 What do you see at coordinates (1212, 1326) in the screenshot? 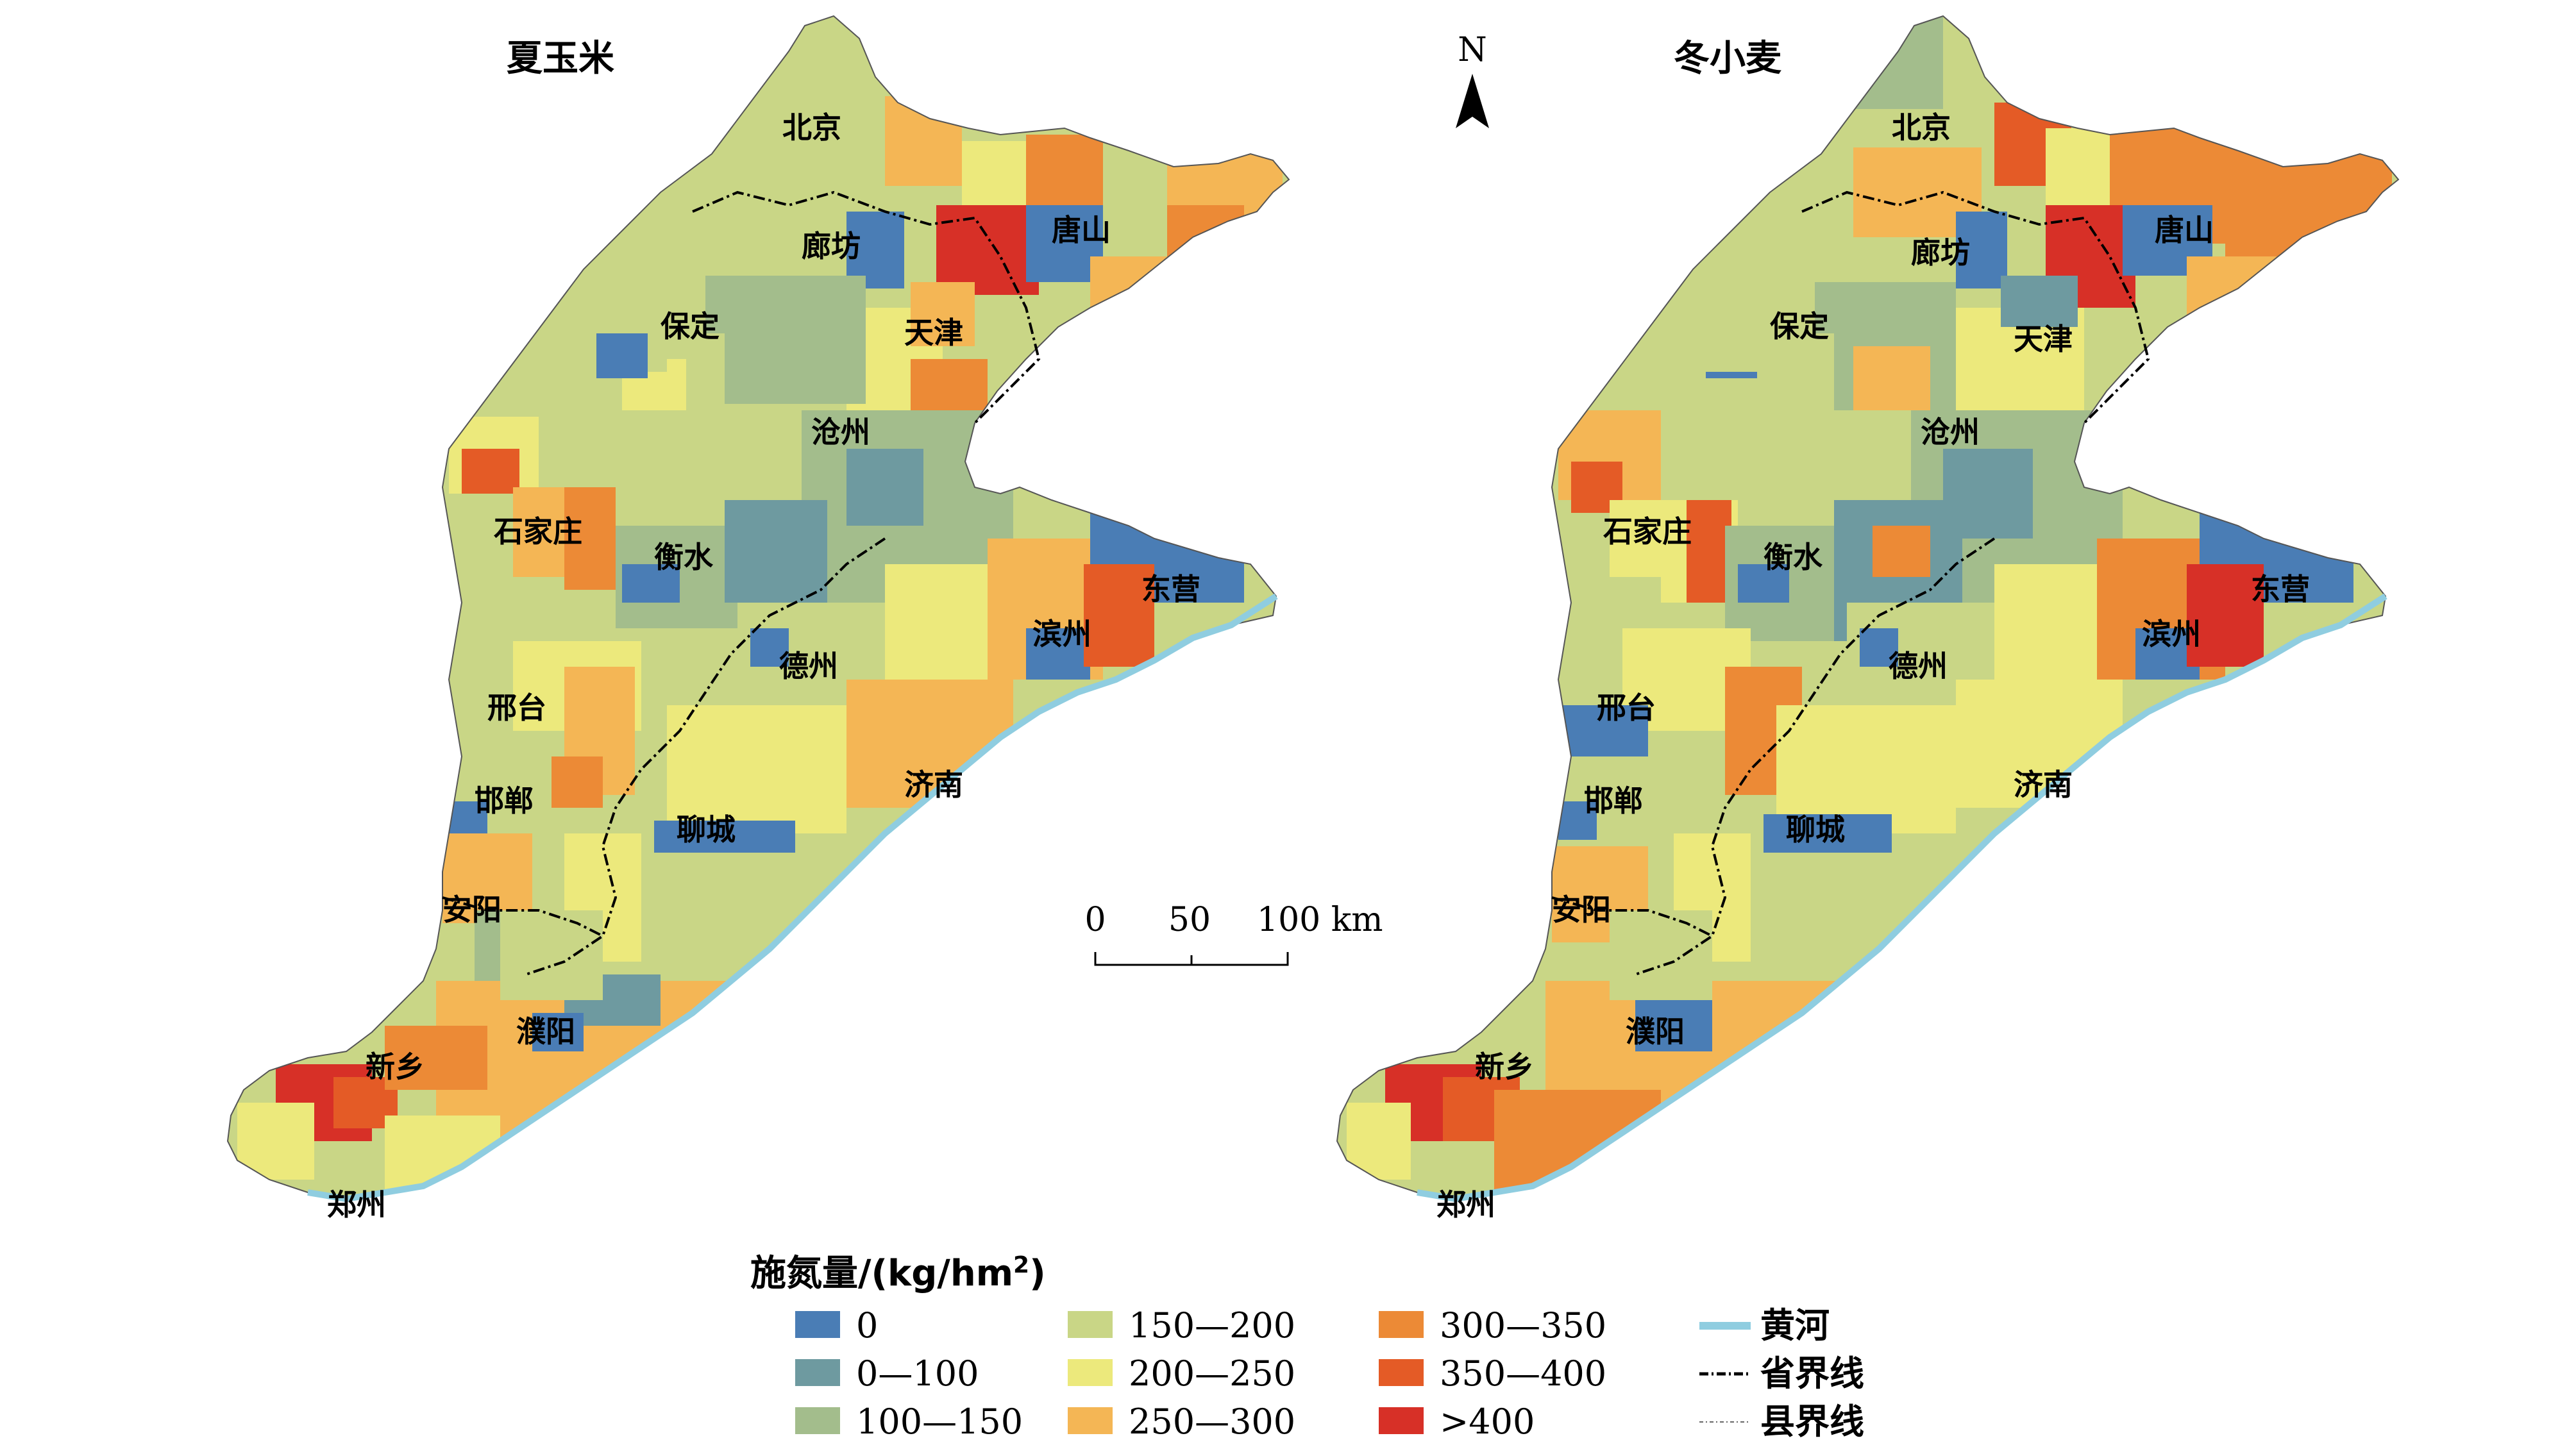
I see `legend-label: 150—200` at bounding box center [1212, 1326].